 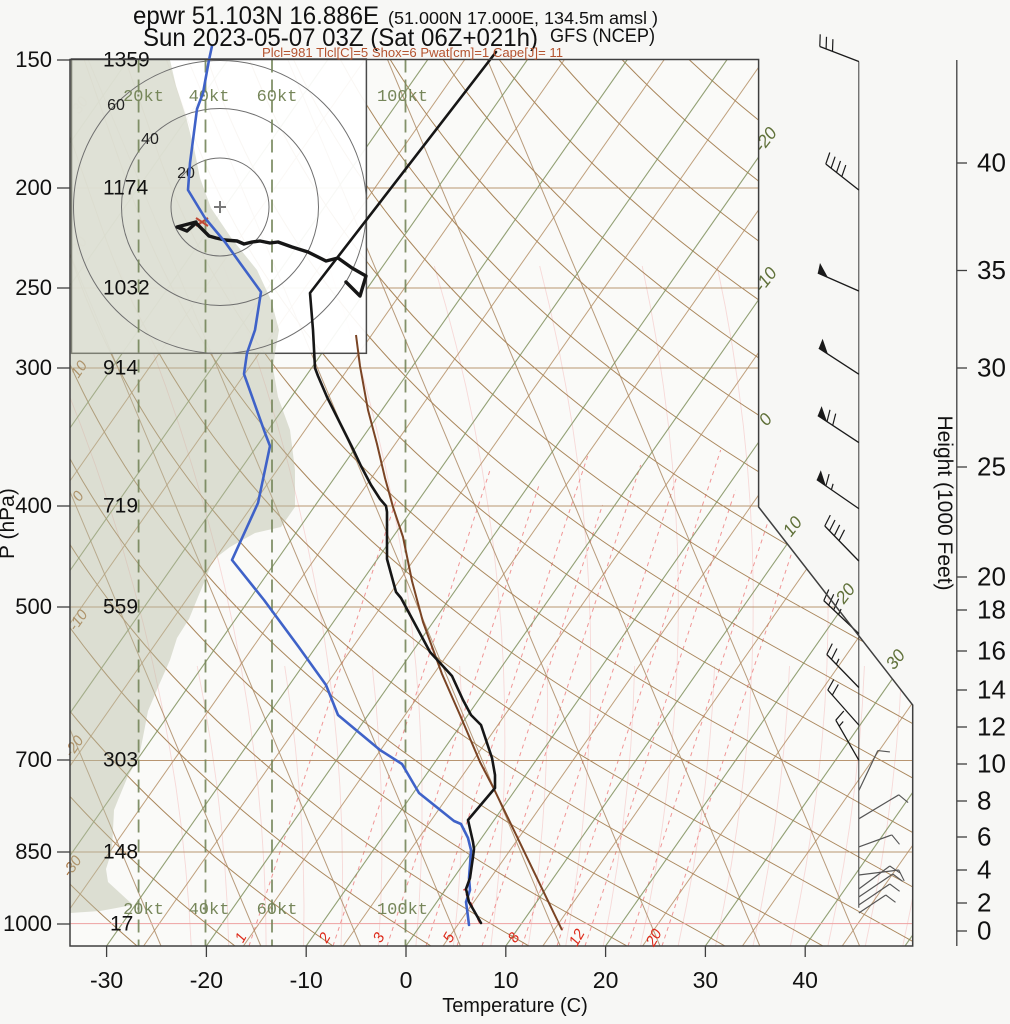 What do you see at coordinates (9, 523) in the screenshot?
I see `svg-text: P (hPa)` at bounding box center [9, 523].